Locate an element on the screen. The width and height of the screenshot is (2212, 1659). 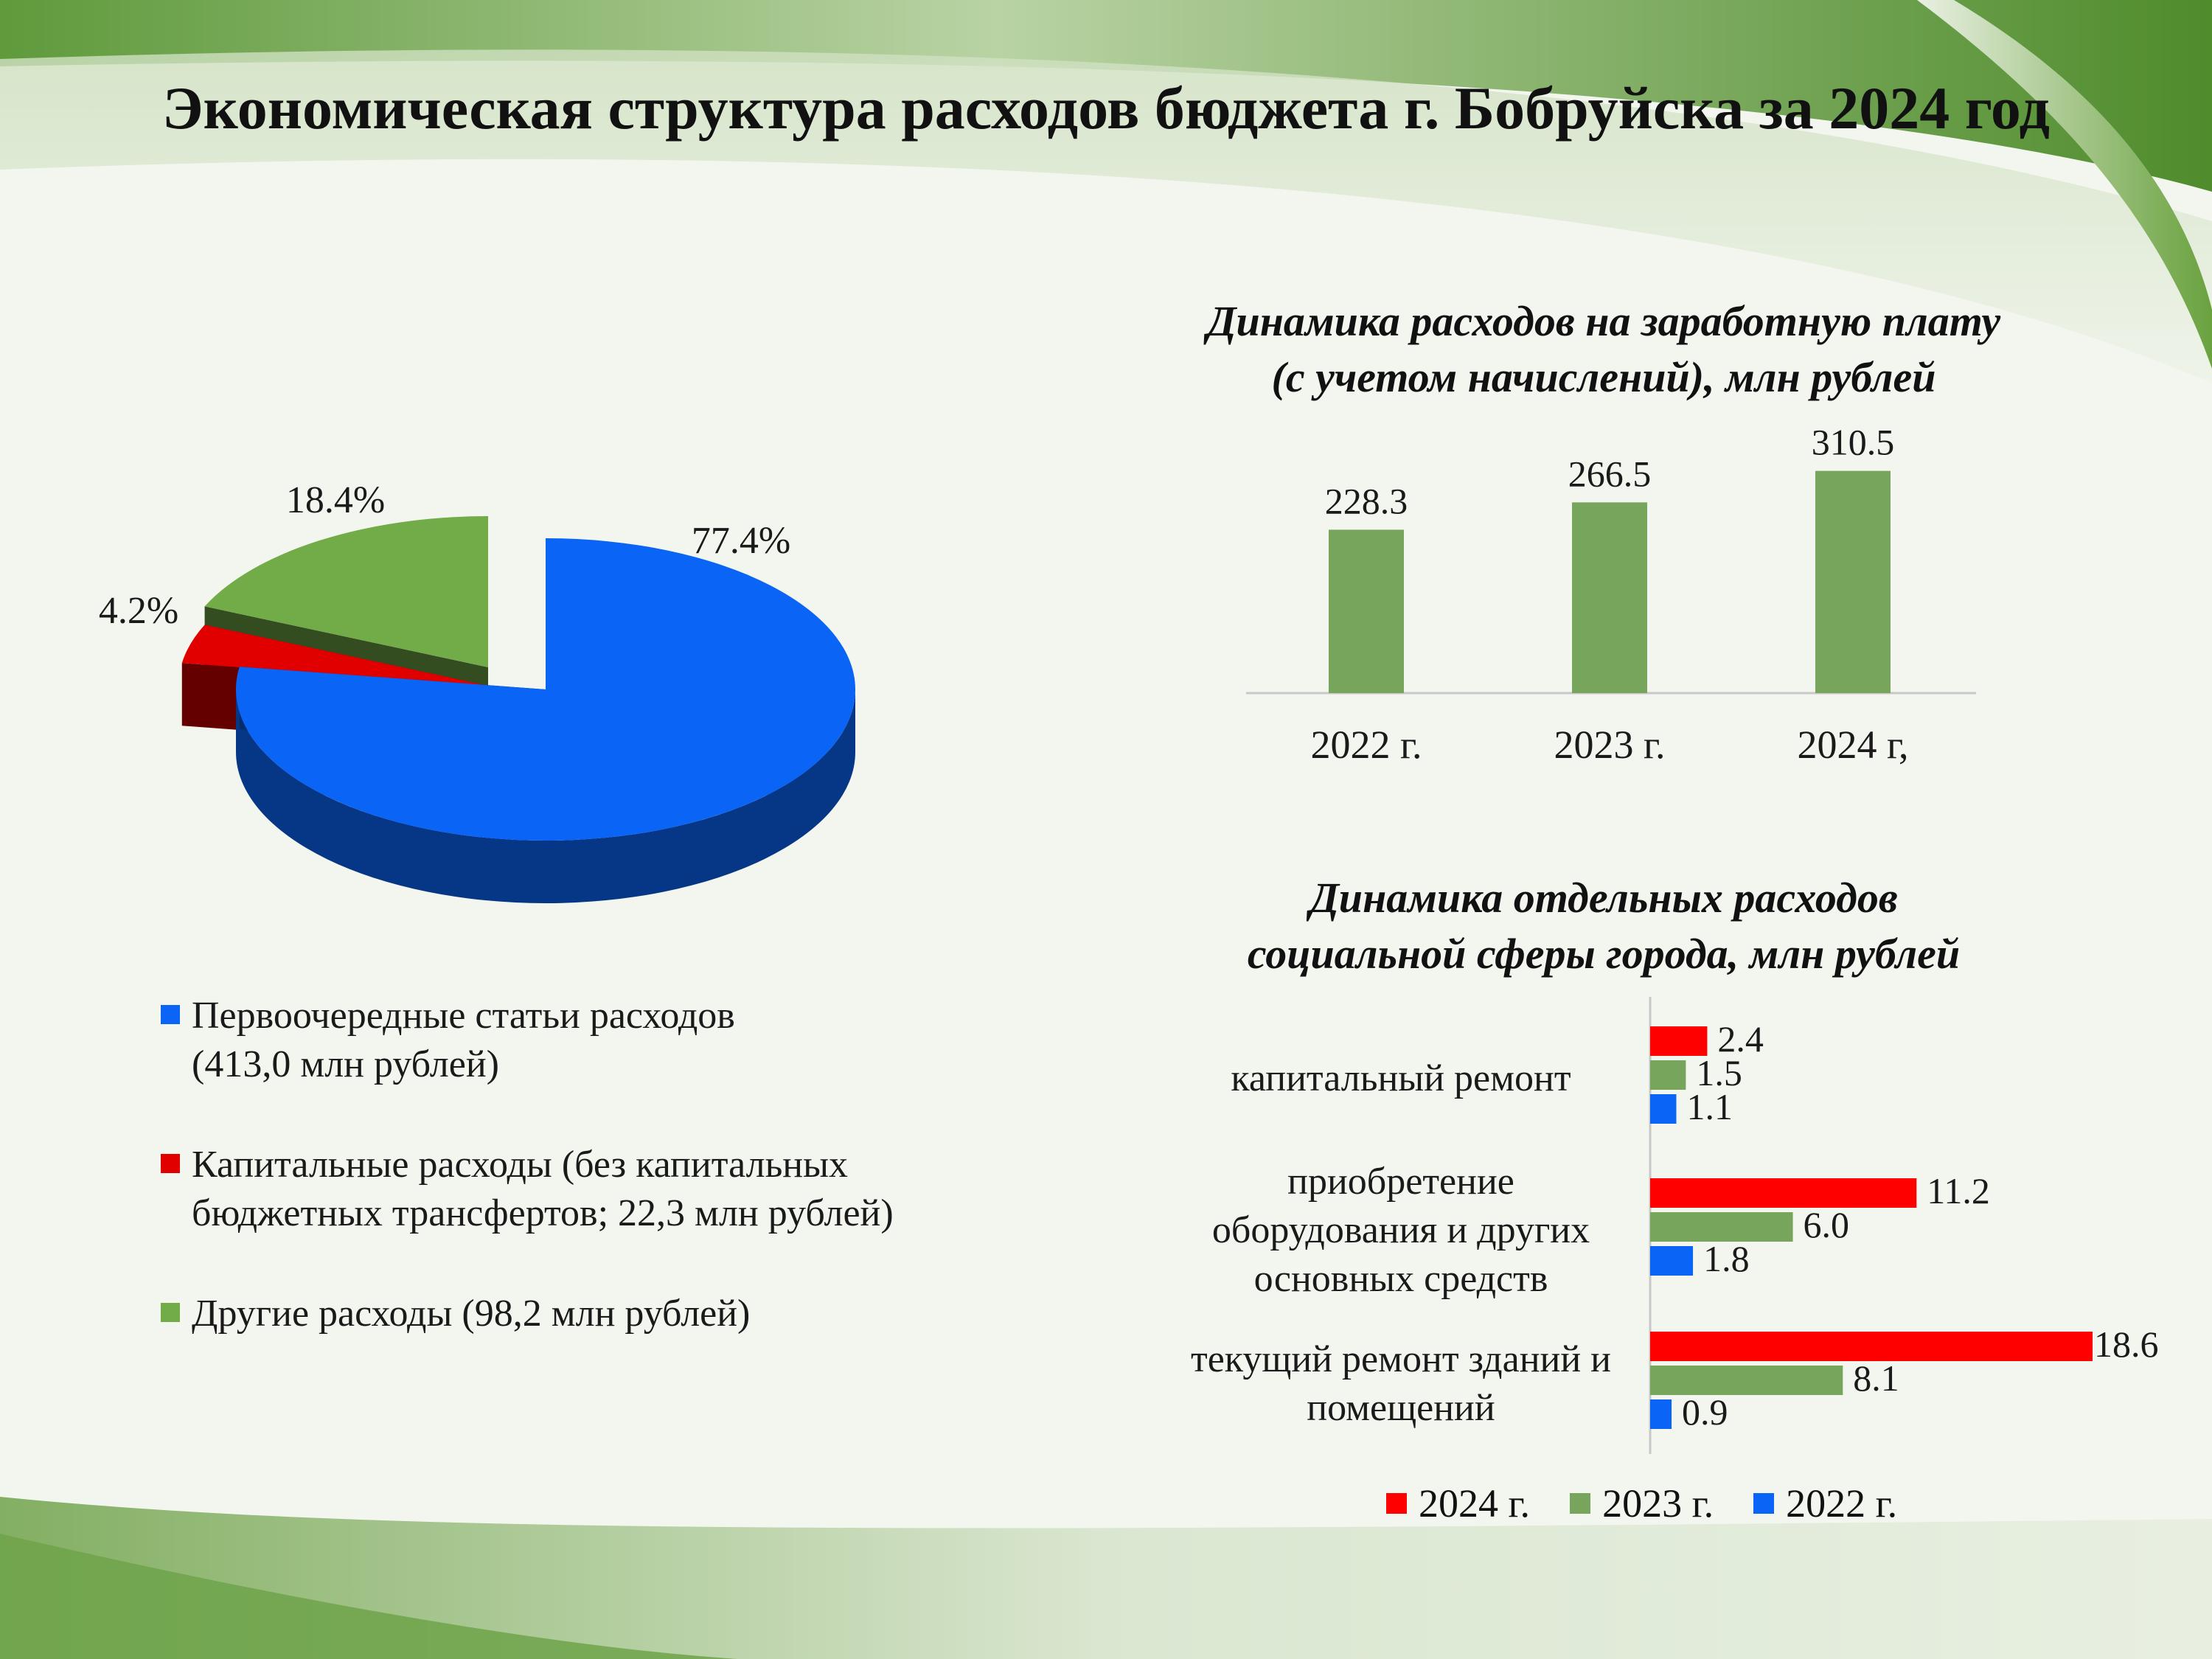
legend-item-2023: 2023 г. is located at coordinates (1642, 1503).